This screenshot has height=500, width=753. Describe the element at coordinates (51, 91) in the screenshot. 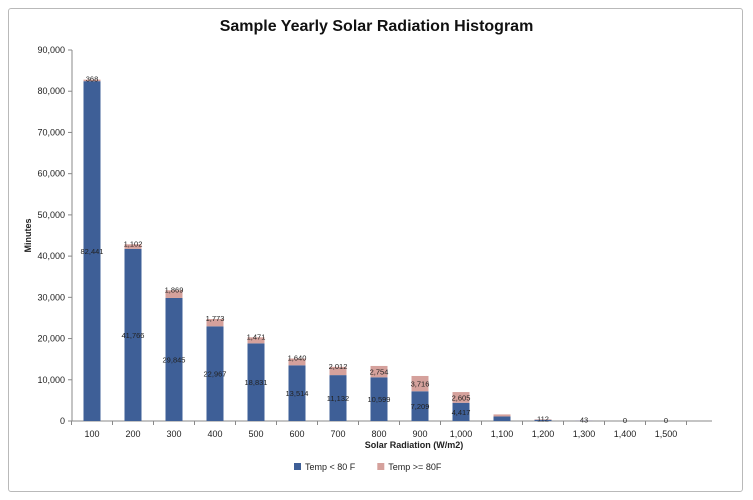

I see `y-tick-label: 80,000` at that location.